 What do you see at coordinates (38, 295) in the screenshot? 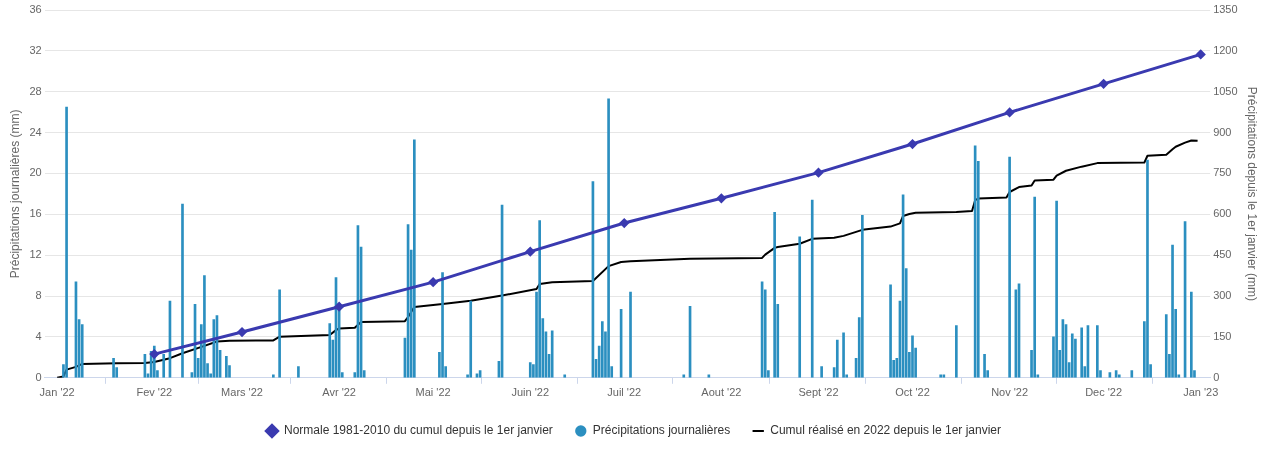
I see `y-tick-label: 8` at bounding box center [38, 295].